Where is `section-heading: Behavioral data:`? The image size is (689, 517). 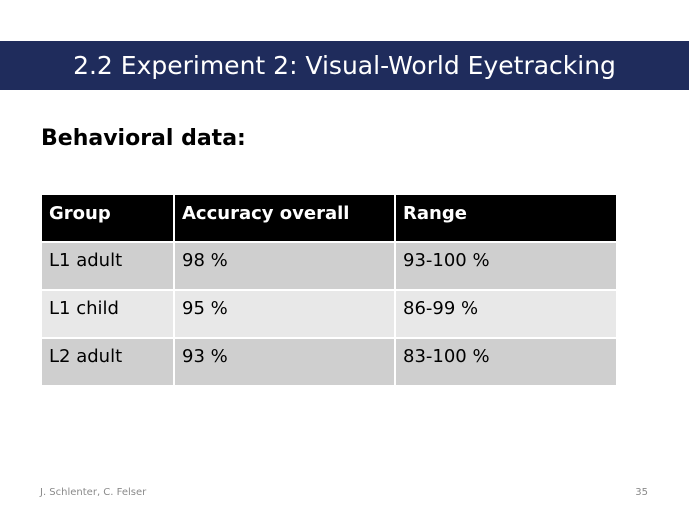 section-heading: Behavioral data: is located at coordinates (143, 138).